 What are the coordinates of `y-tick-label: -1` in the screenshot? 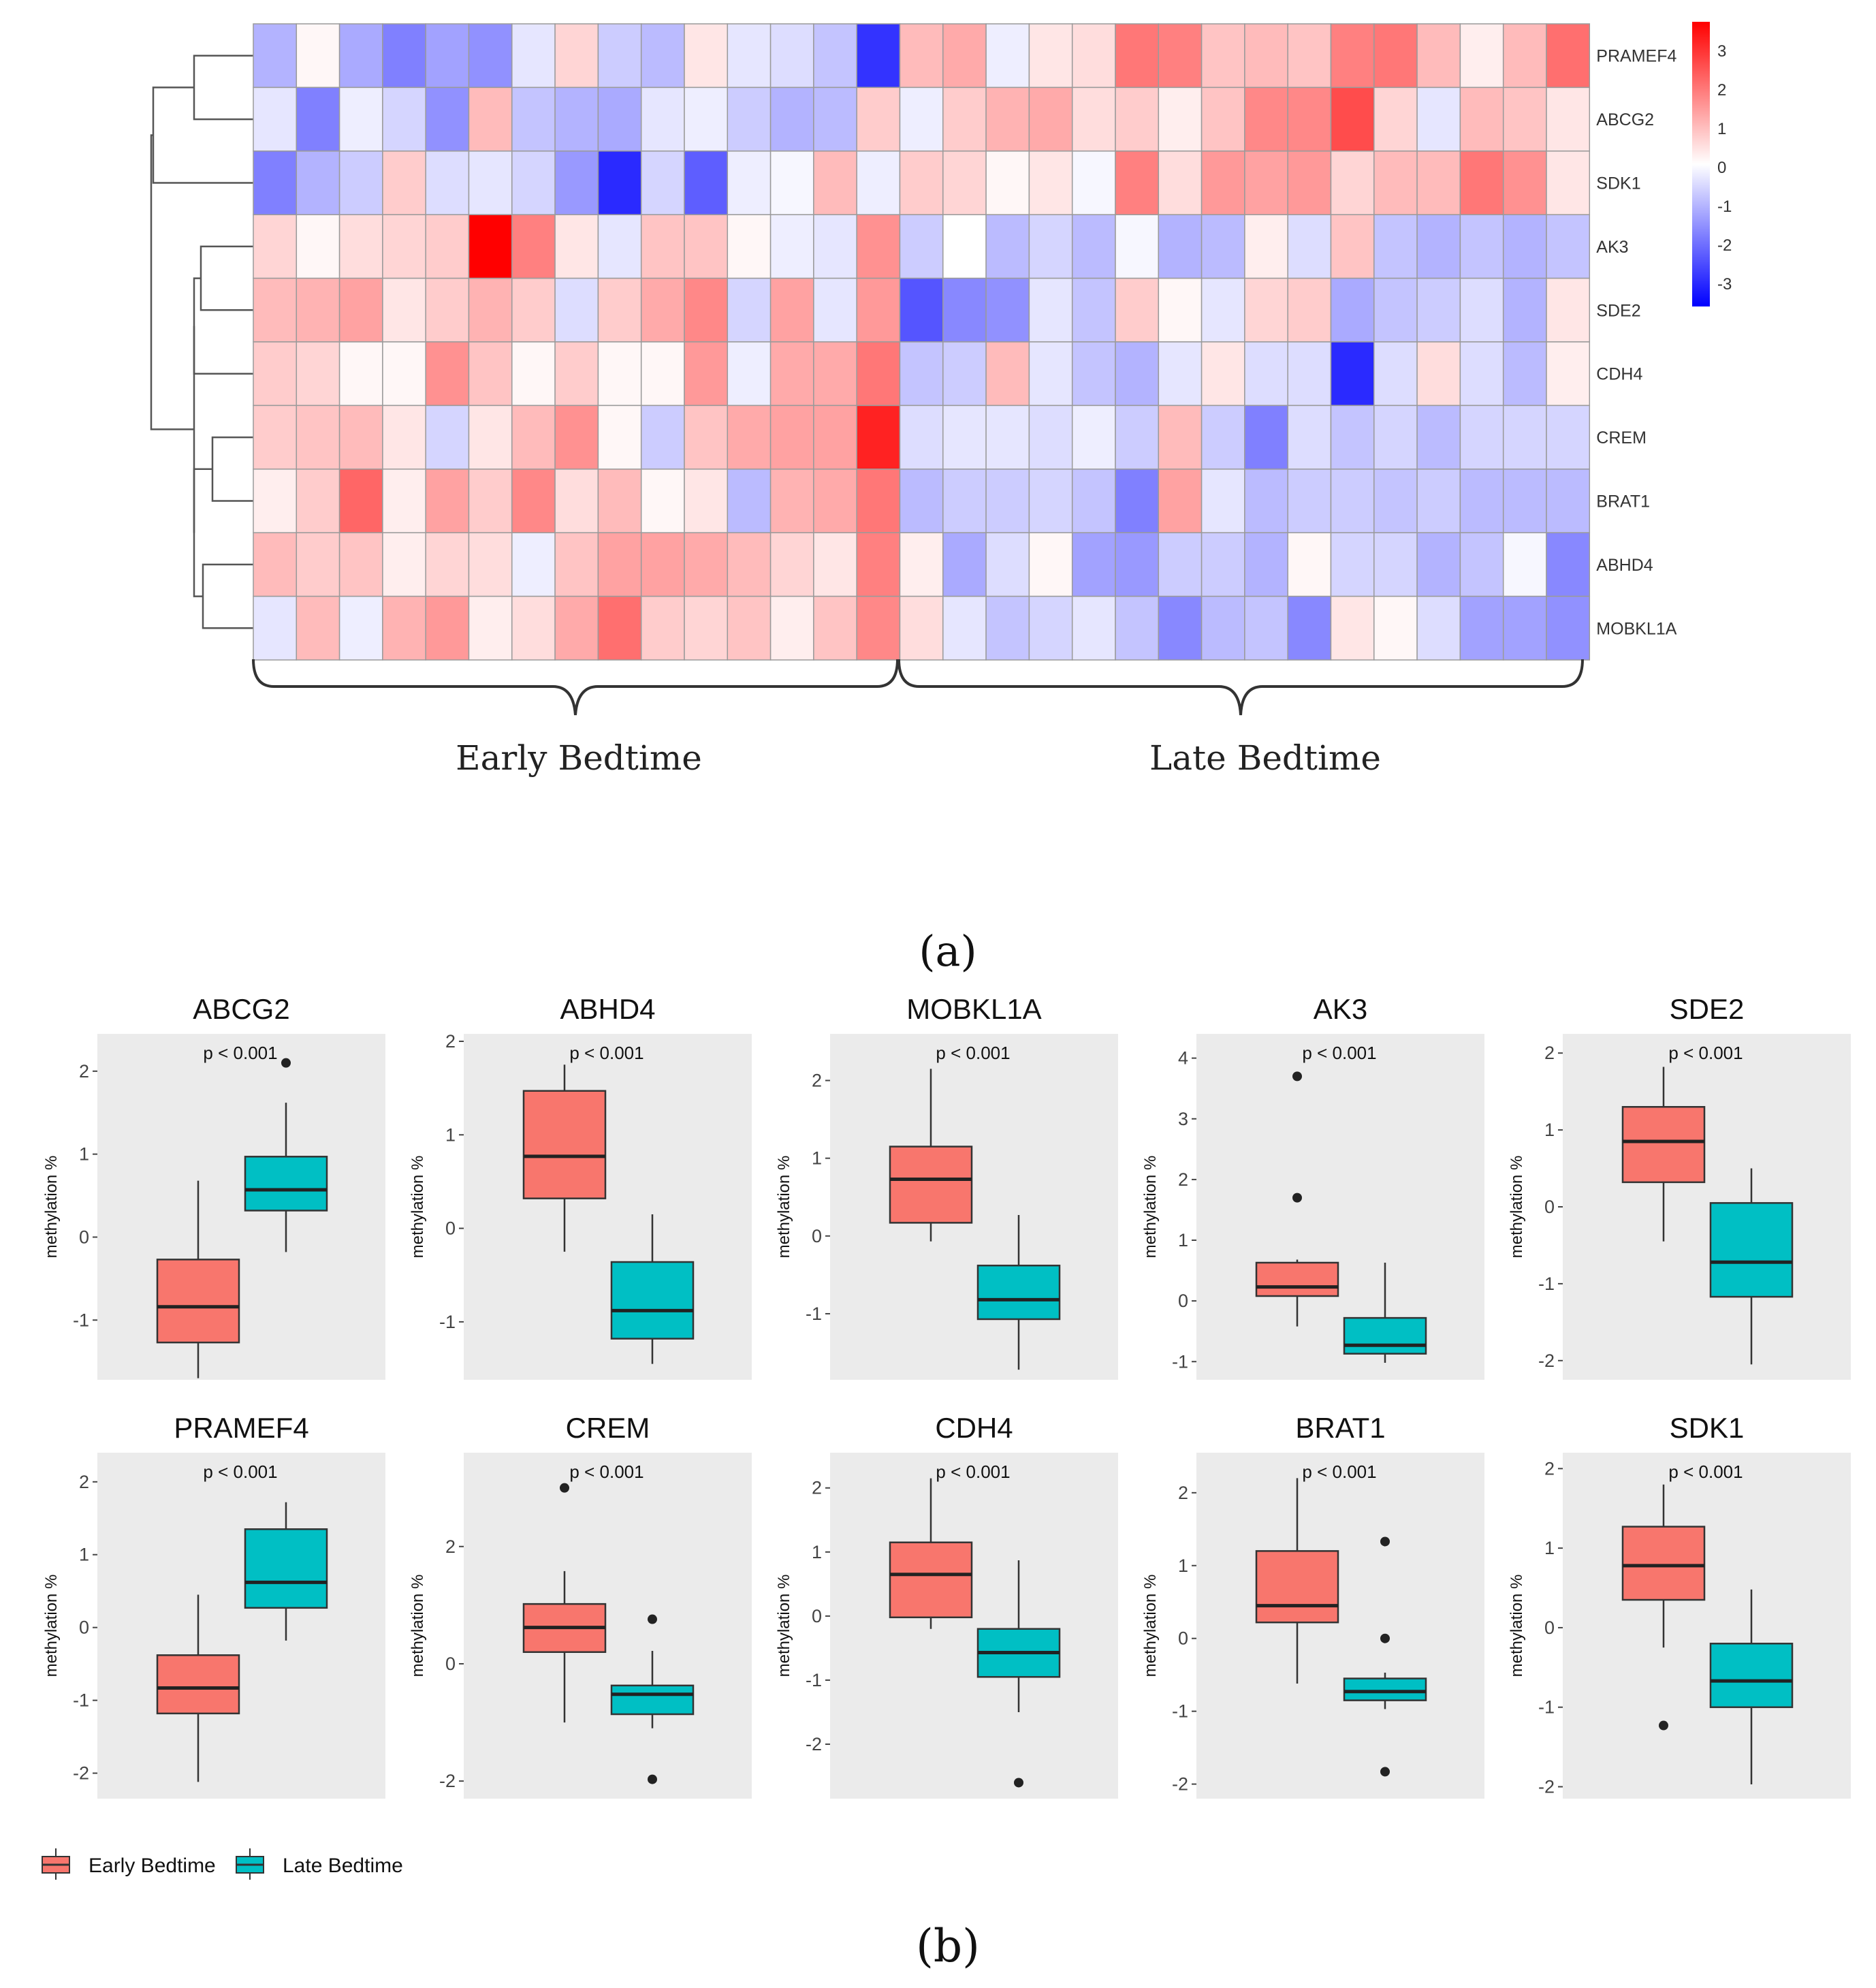 It's located at (81, 1700).